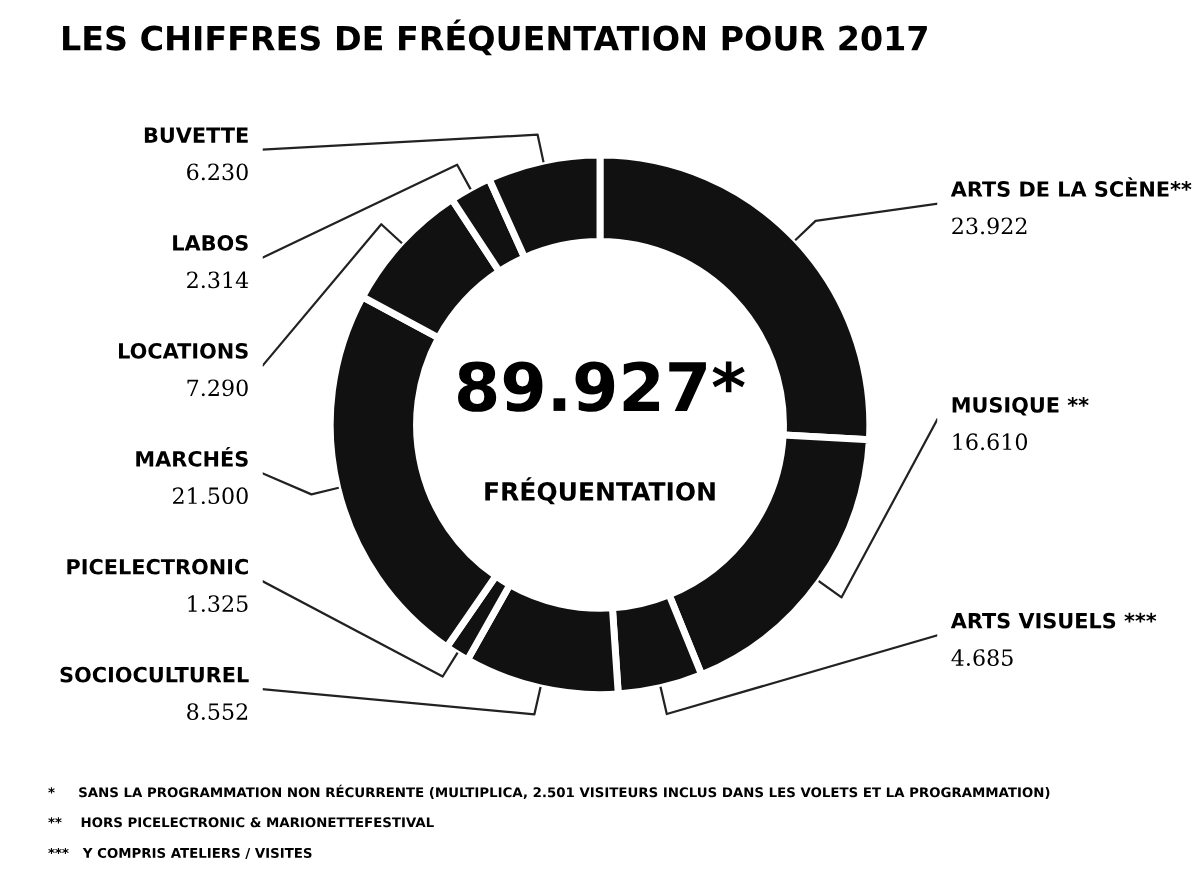 The image size is (1200, 876). I want to click on data-label: 8.552, so click(217, 711).